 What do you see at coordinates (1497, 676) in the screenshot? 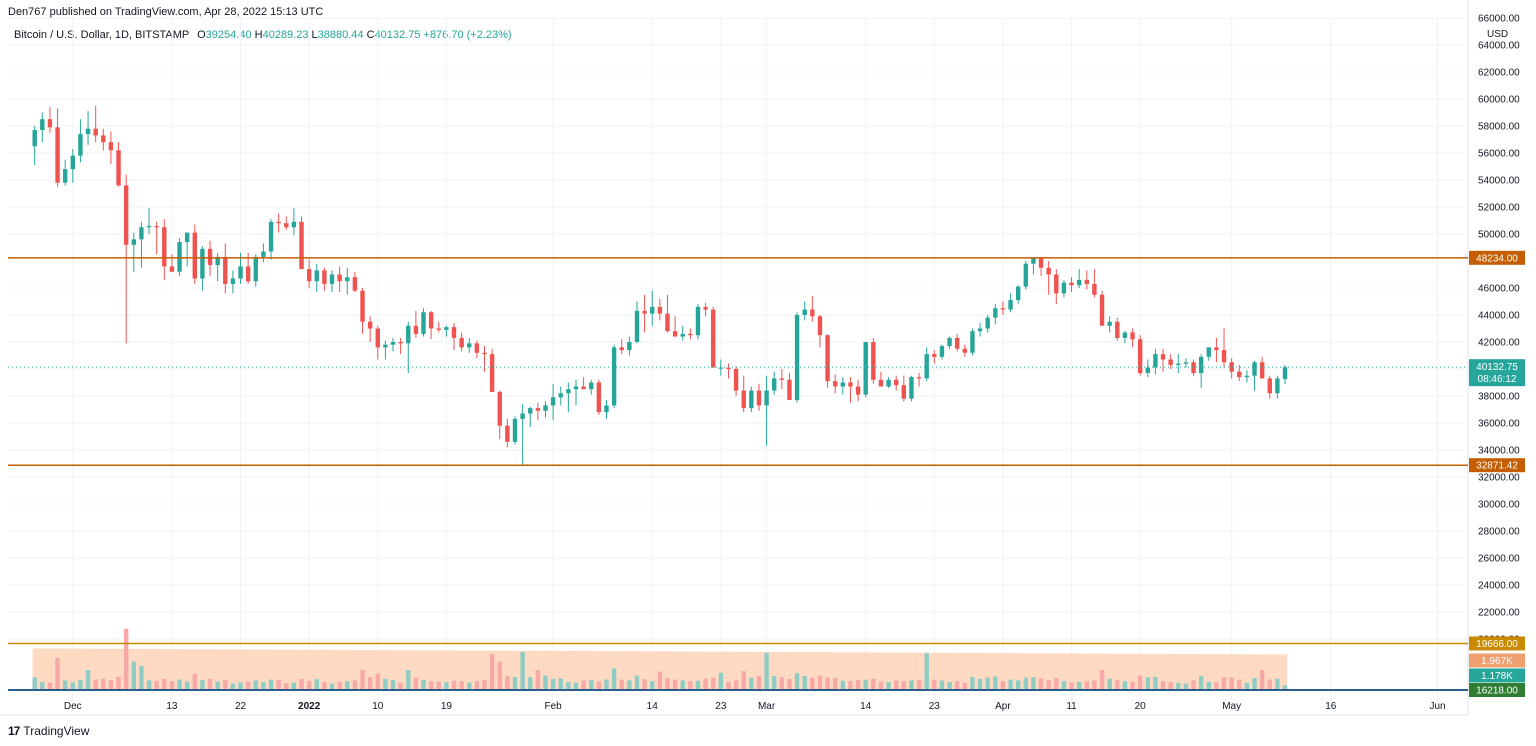
I see `volume-last-label: 1.178K` at bounding box center [1497, 676].